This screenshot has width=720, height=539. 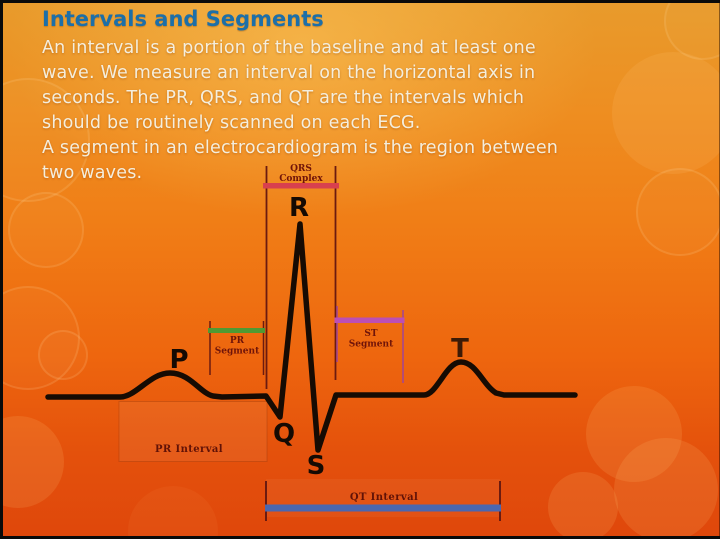 I want to click on qrs-complex-label-line2: Complex, so click(x=301, y=179).